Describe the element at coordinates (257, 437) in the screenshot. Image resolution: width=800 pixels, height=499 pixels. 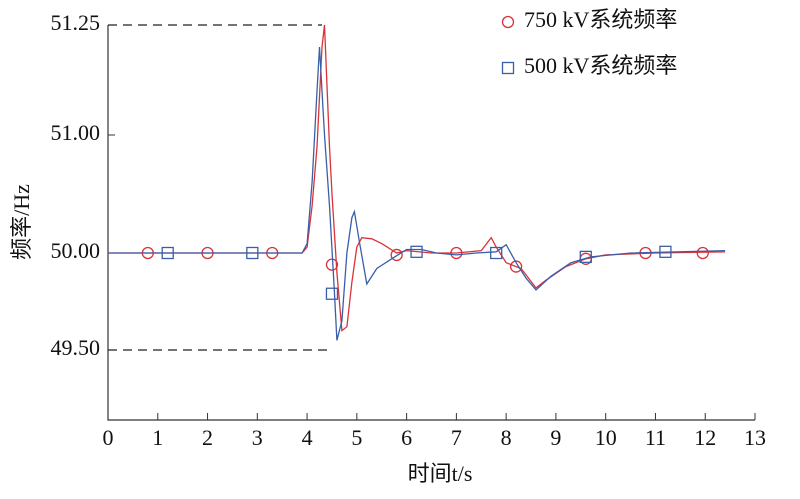
I see `x-tick-label: 3` at that location.